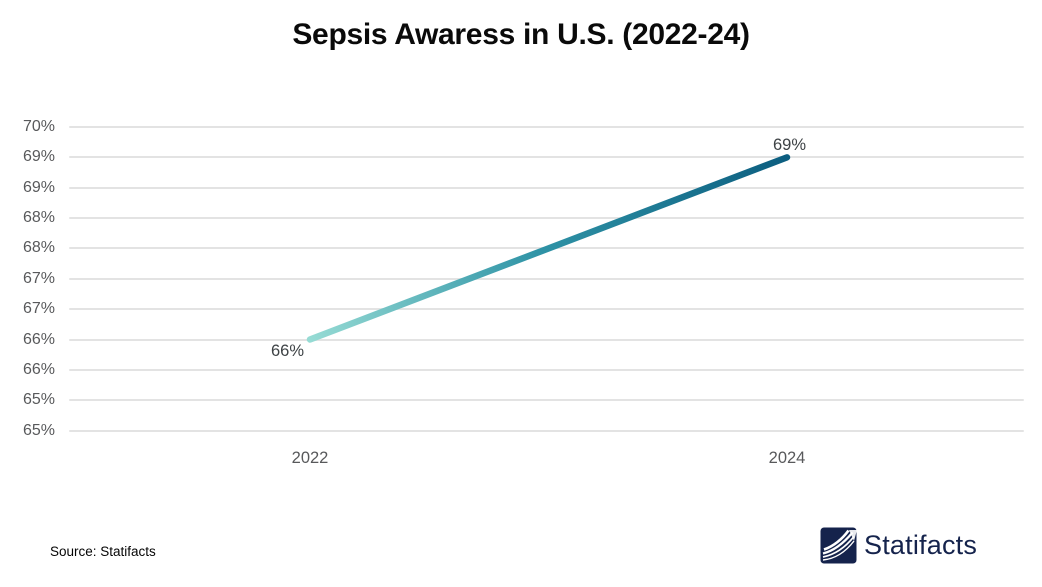 This screenshot has height=587, width=1042. I want to click on data-point-label: 69%, so click(790, 145).